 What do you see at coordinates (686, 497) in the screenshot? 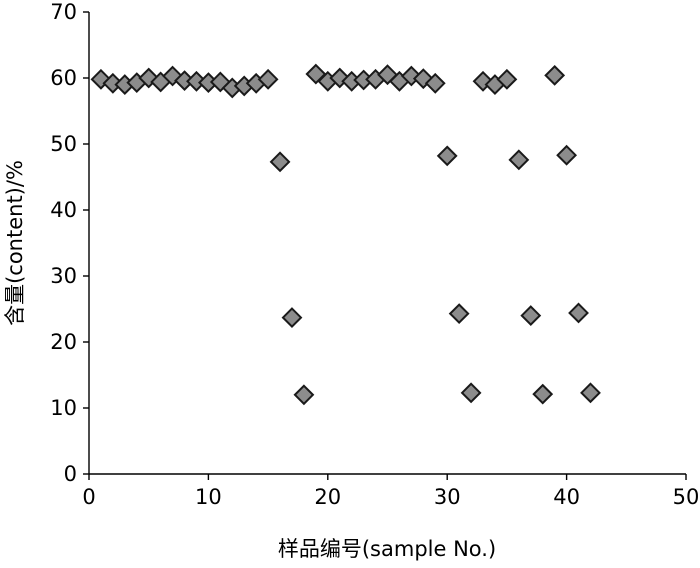
I see `x-tick-label: 50` at bounding box center [686, 497].